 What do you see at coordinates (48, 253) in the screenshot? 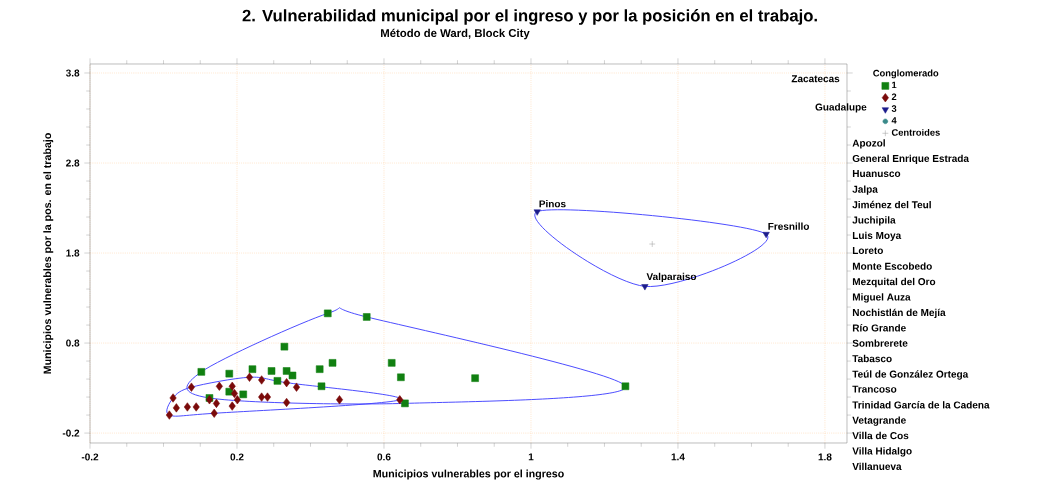
I see `y-axis-title: Municipios vulnerables por la pos. en el trabajo` at bounding box center [48, 253].